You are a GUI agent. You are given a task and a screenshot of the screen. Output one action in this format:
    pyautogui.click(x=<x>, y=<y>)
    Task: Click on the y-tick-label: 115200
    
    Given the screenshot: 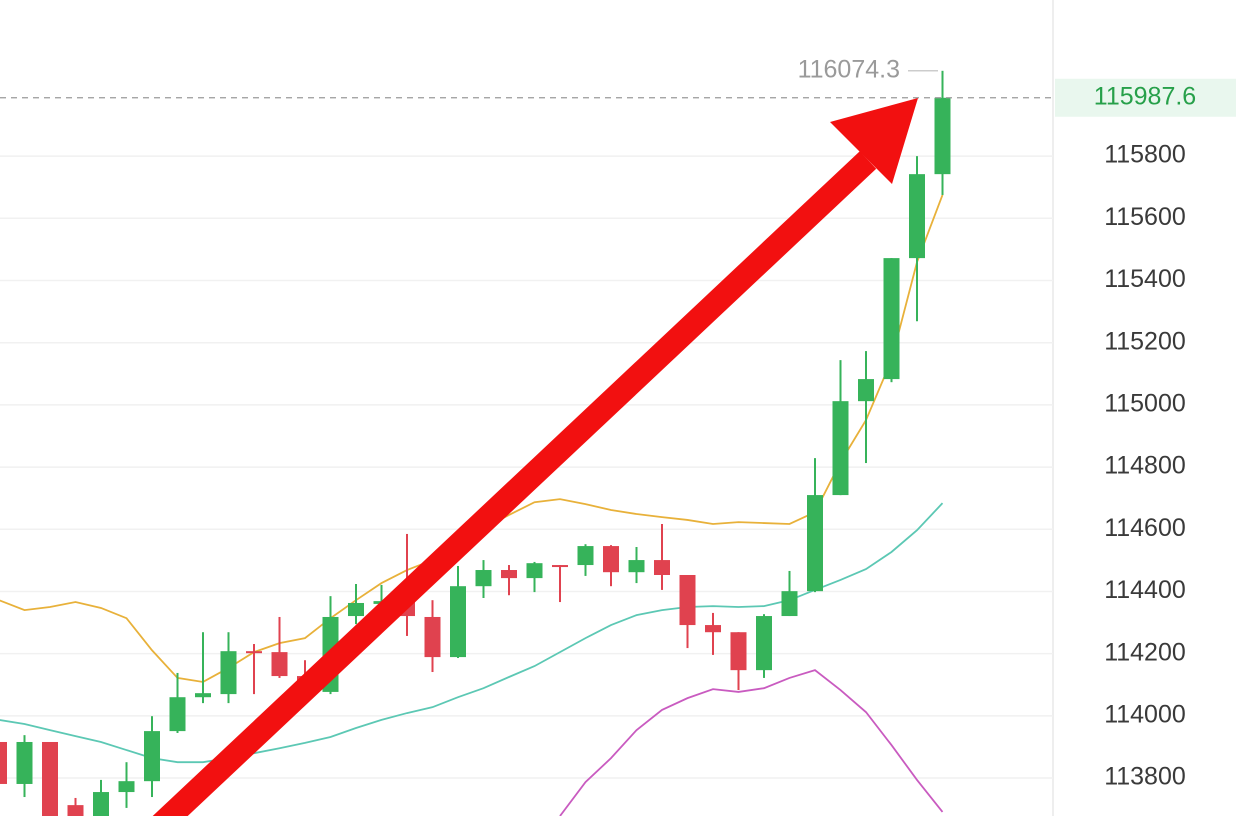 What is the action you would take?
    pyautogui.click(x=1145, y=341)
    